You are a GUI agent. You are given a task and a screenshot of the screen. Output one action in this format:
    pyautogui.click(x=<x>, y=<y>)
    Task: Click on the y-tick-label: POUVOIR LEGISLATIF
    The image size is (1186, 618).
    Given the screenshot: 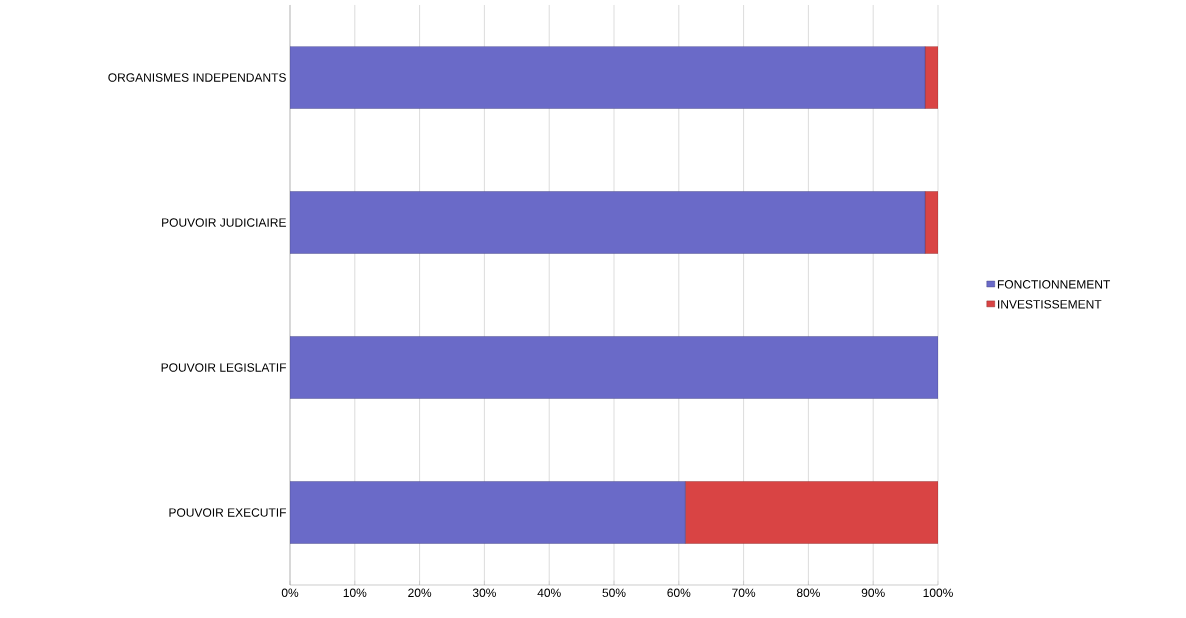 What is the action you would take?
    pyautogui.click(x=224, y=367)
    